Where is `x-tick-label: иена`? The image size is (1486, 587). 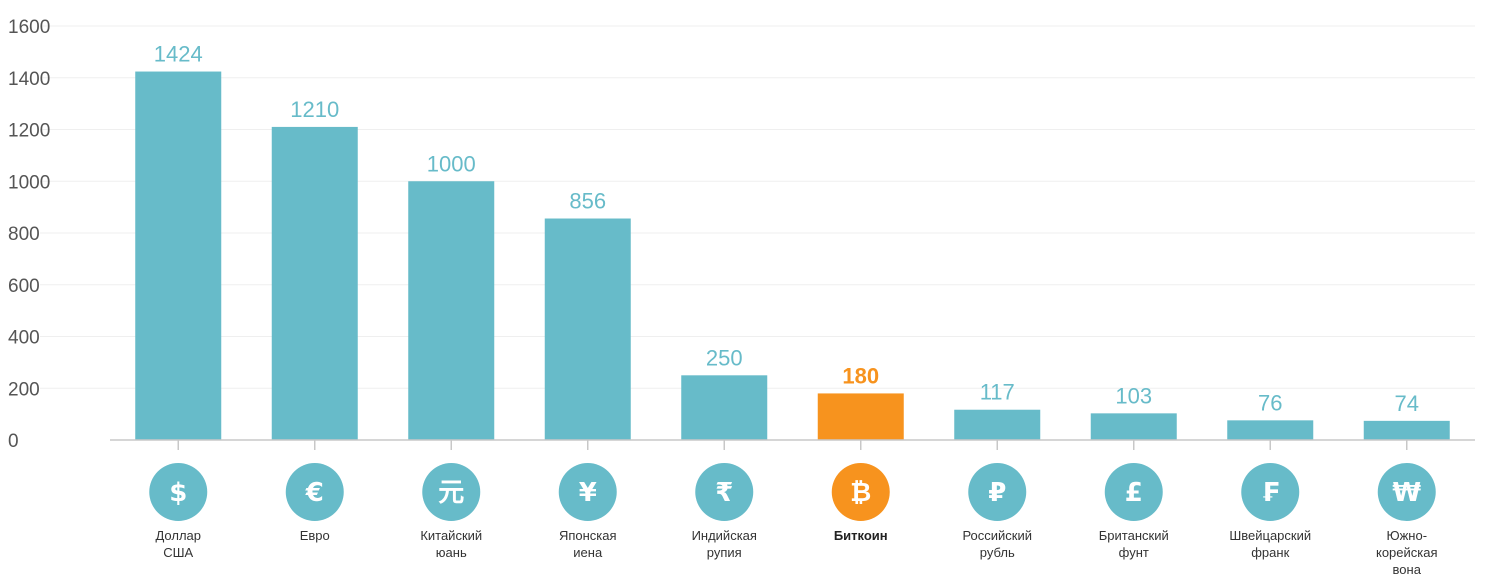 x-tick-label: иена is located at coordinates (588, 552).